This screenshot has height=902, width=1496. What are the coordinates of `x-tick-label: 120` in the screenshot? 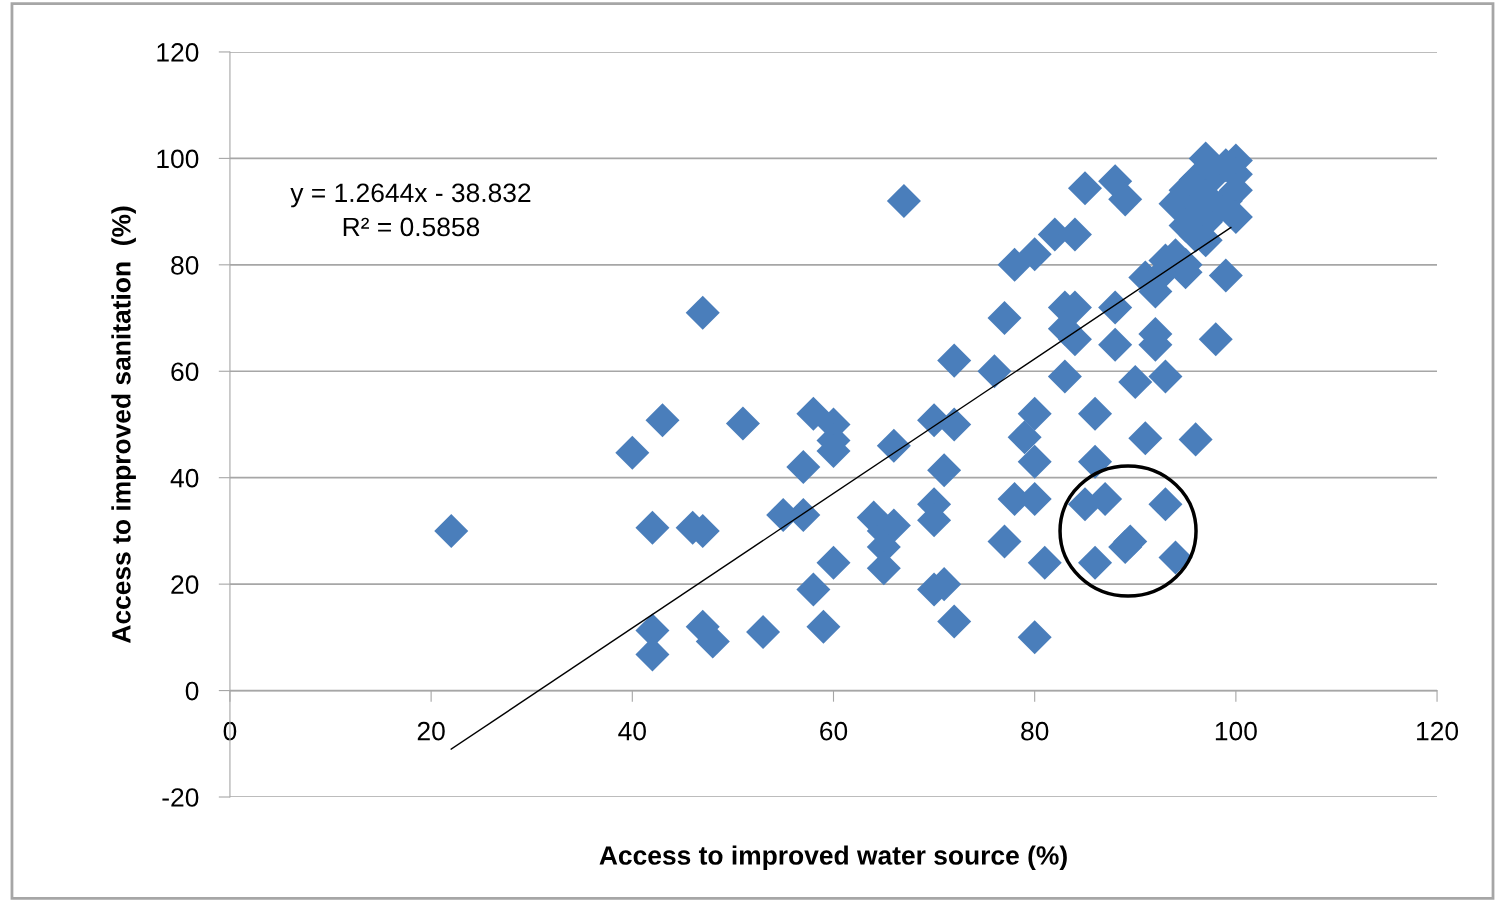 It's located at (1438, 731).